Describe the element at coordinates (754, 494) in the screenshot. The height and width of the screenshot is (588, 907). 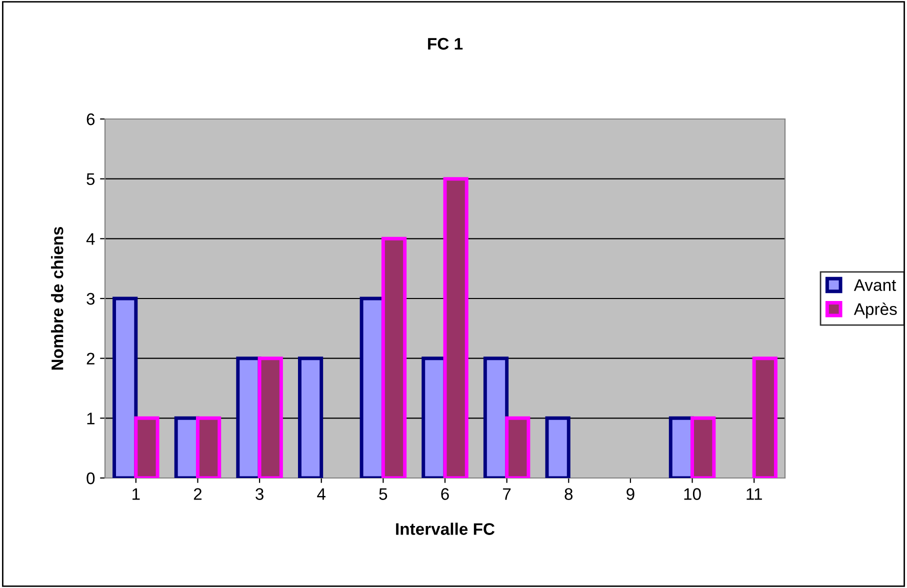
I see `x-tick-label: 11` at that location.